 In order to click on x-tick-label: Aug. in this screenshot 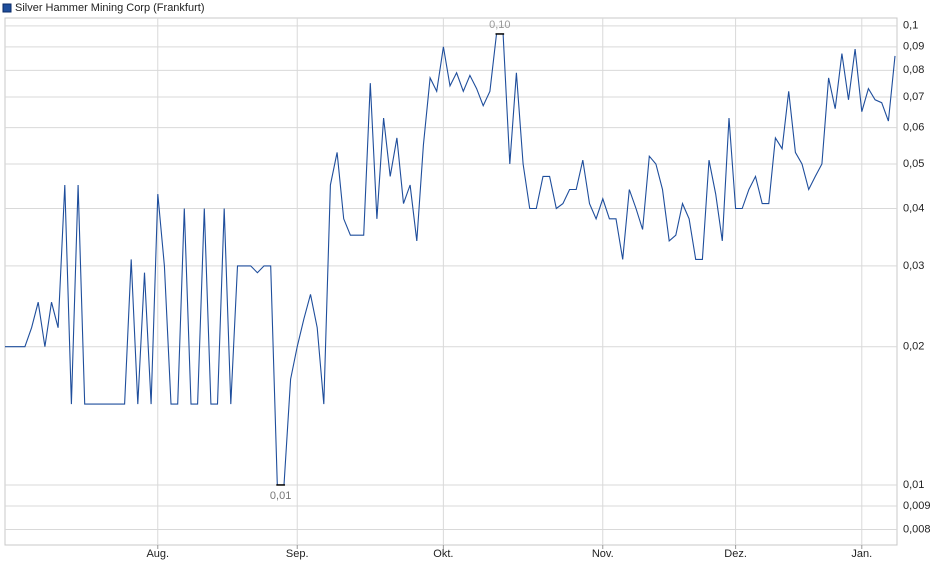, I will do `click(157, 554)`.